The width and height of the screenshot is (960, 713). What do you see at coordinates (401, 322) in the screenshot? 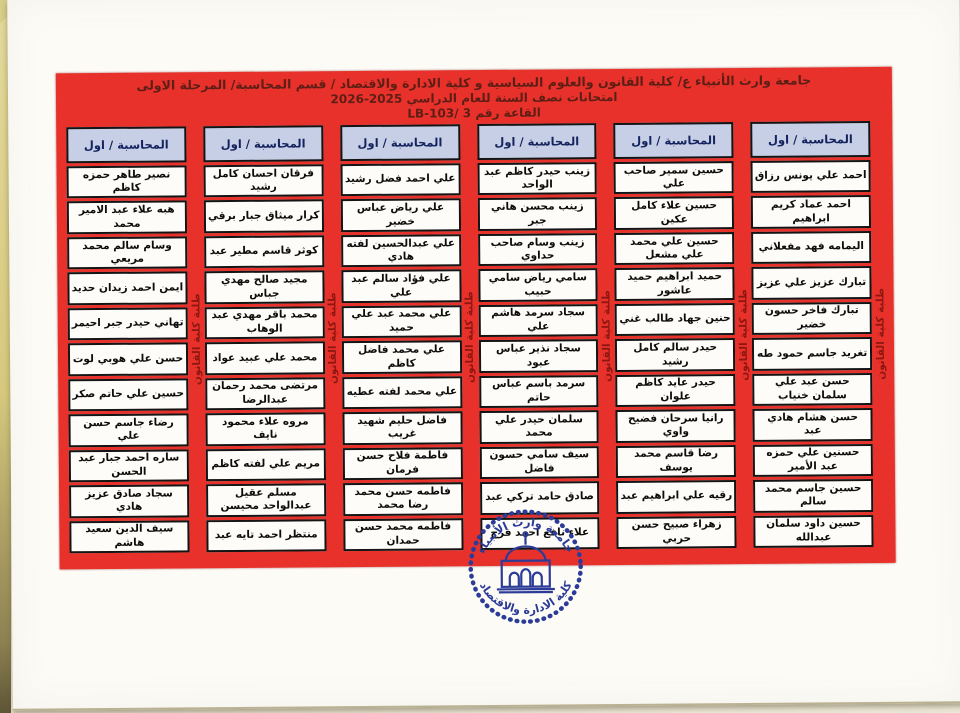
I see `student-name-cell: علي محمد عبد علي حميد` at bounding box center [401, 322].